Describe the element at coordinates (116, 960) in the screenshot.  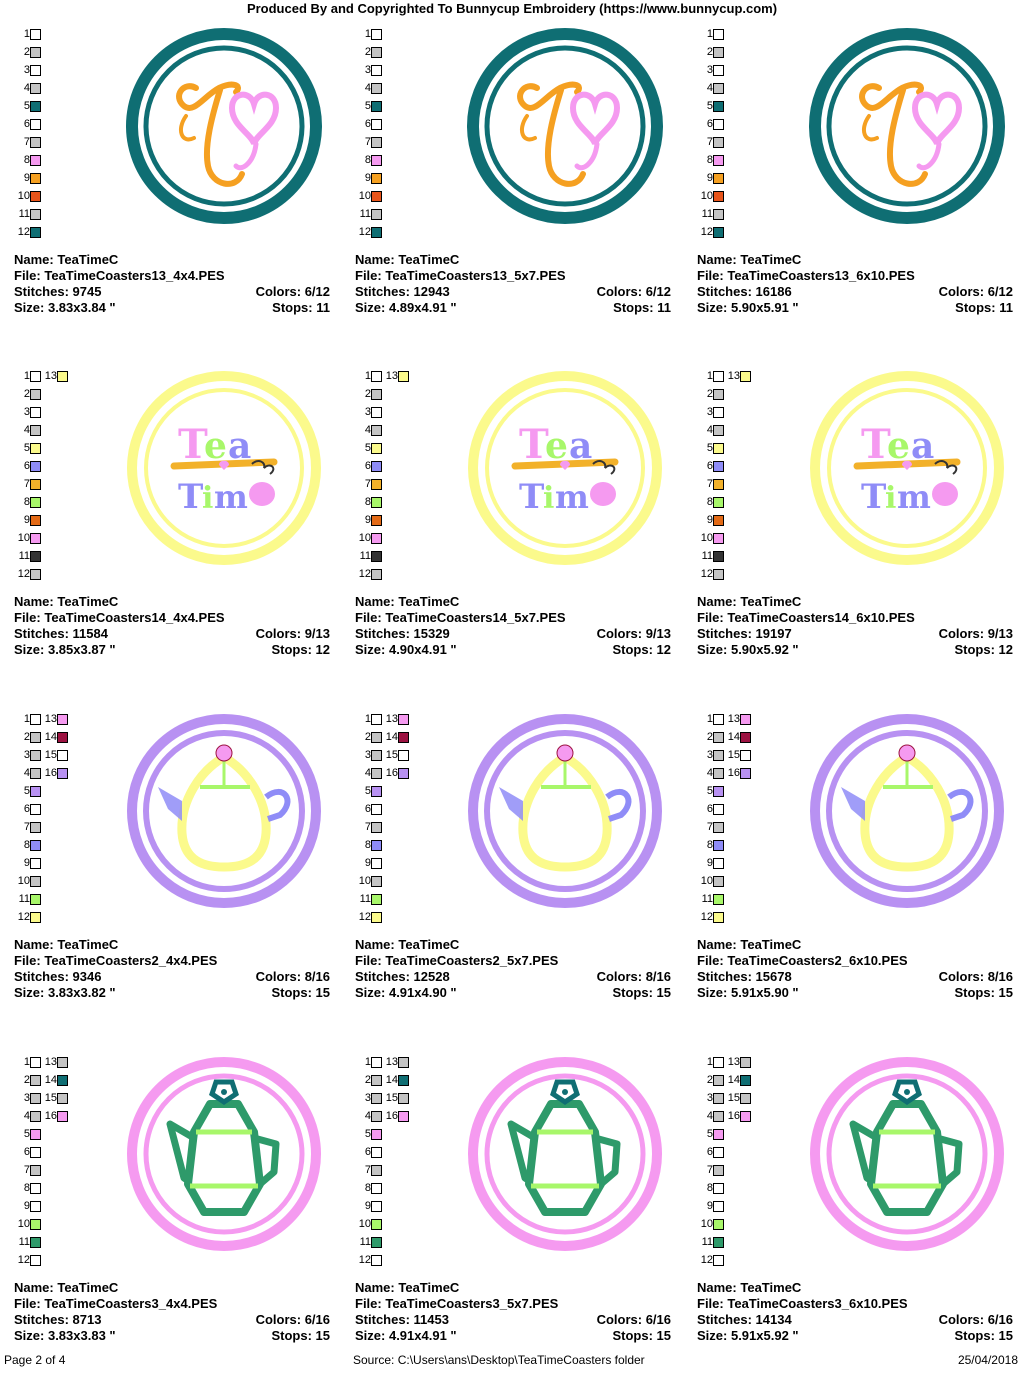
I see `design-file: File: TeaTimeCoasters2_4x4.PES` at that location.